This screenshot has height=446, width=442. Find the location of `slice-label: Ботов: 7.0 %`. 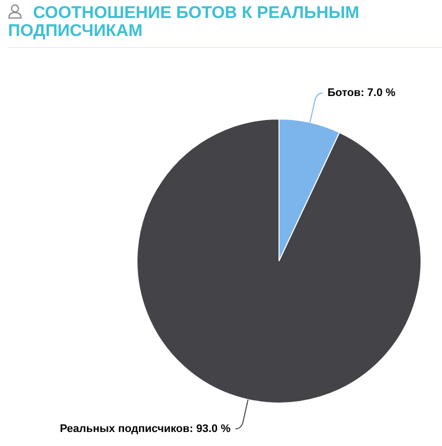

slice-label: Ботов: 7.0 % is located at coordinates (362, 93).